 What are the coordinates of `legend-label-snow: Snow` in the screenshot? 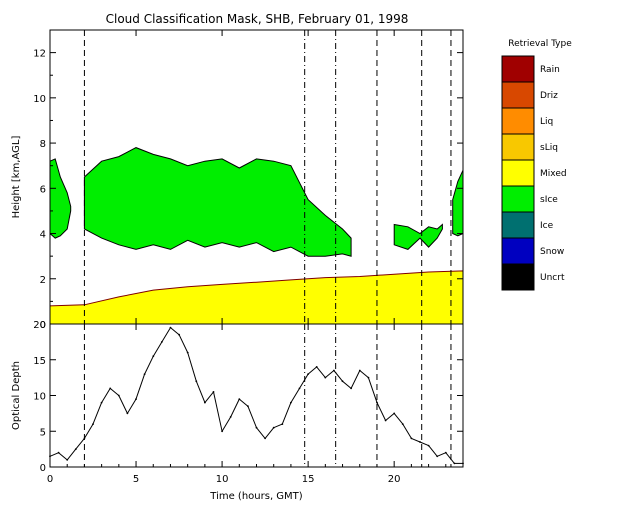 It's located at (552, 252).